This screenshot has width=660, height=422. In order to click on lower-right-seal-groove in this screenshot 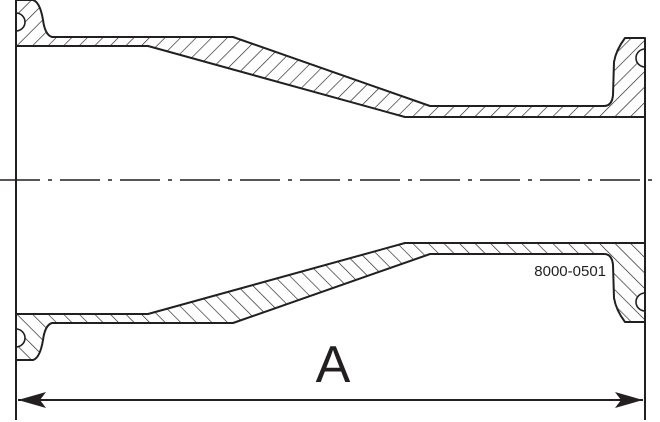, I will do `click(640, 302)`.